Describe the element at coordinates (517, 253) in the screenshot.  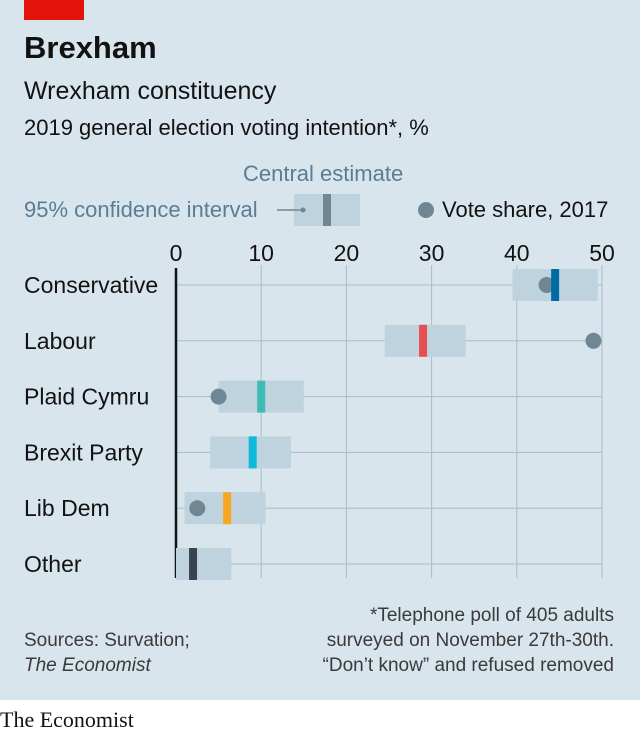
I see `x-tick-label: 40` at that location.